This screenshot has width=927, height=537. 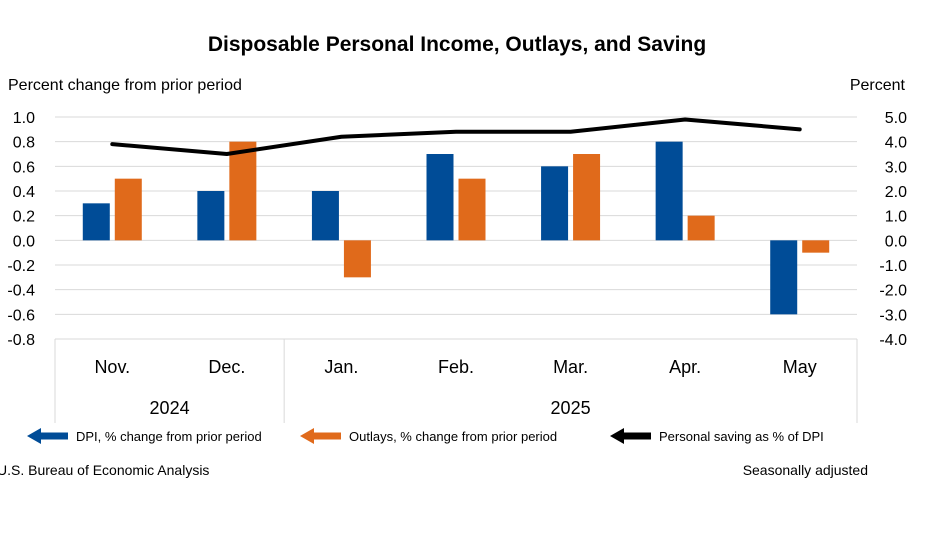 What do you see at coordinates (741, 436) in the screenshot?
I see `legend-label: Personal saving as % of DPI` at bounding box center [741, 436].